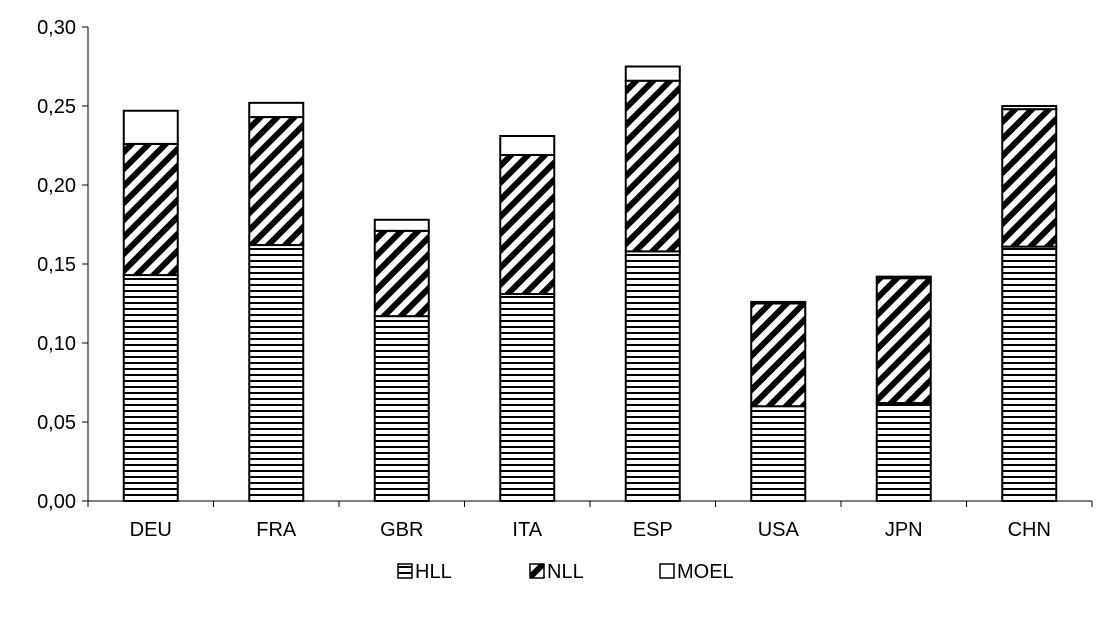 The width and height of the screenshot is (1120, 624). What do you see at coordinates (1029, 530) in the screenshot?
I see `x-tick-label: CHN` at bounding box center [1029, 530].